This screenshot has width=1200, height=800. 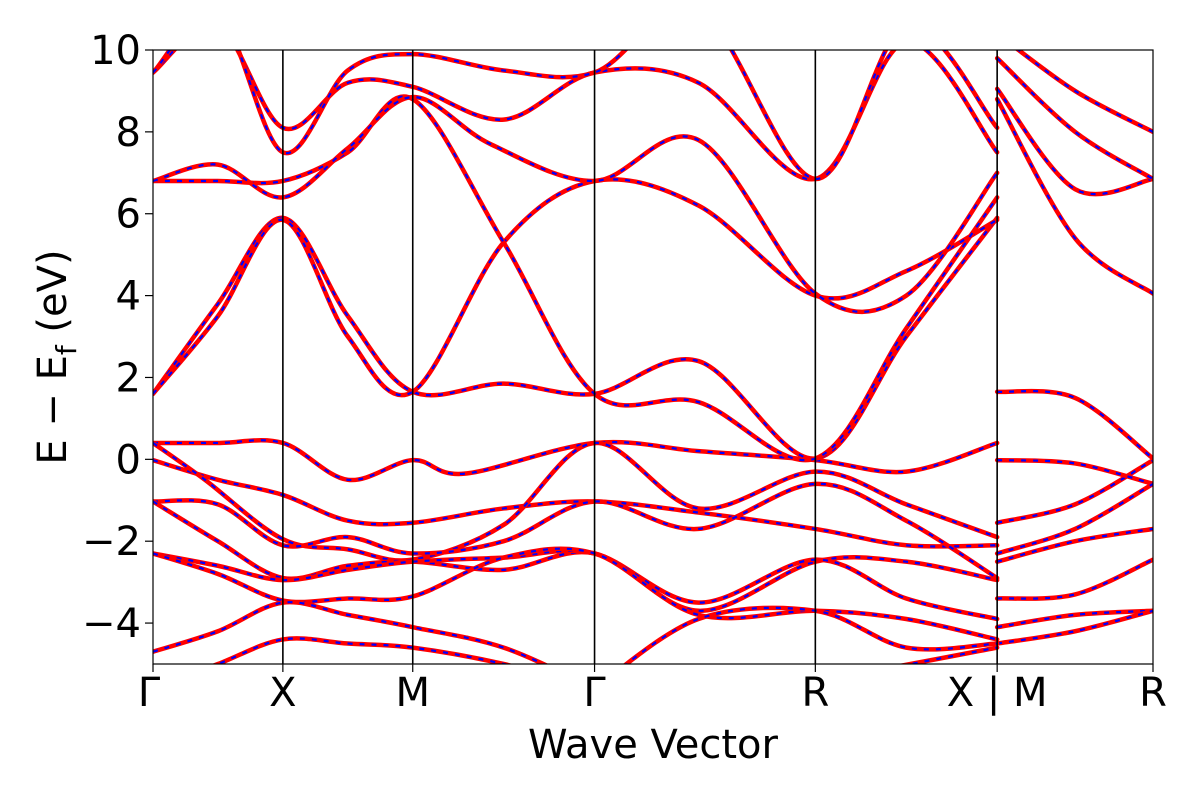 I want to click on x-ticks-group: Γ X M Γ R X | M R, so click(x=652, y=690).